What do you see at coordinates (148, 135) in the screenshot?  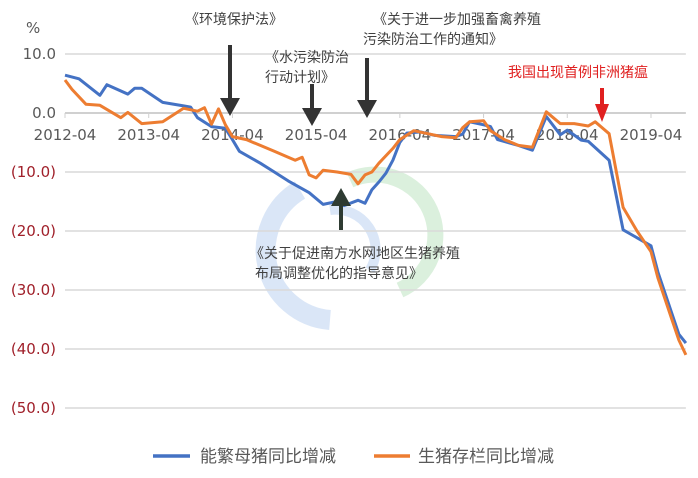 I see `x-tick-label: 2013-04` at bounding box center [148, 135].